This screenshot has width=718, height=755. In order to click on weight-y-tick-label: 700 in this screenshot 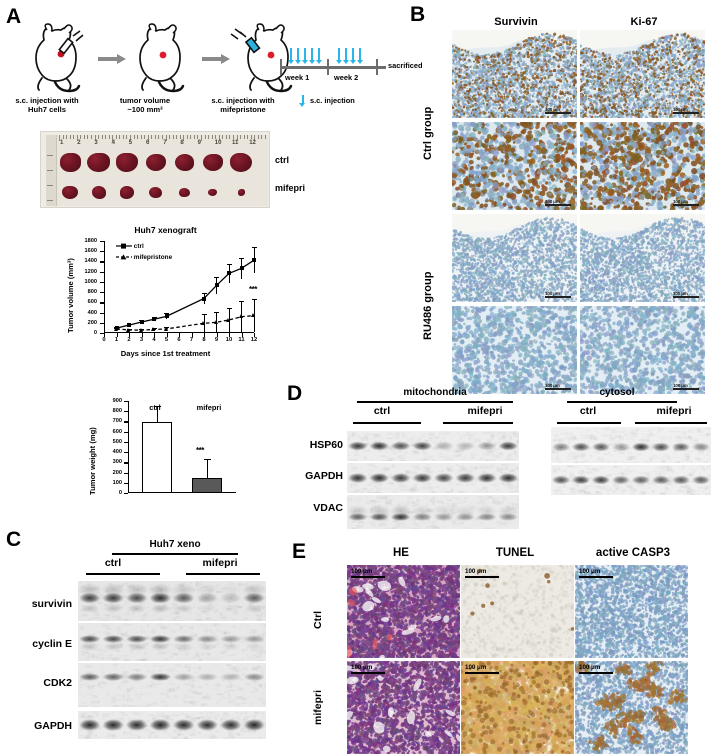, I will do `click(117, 421)`.